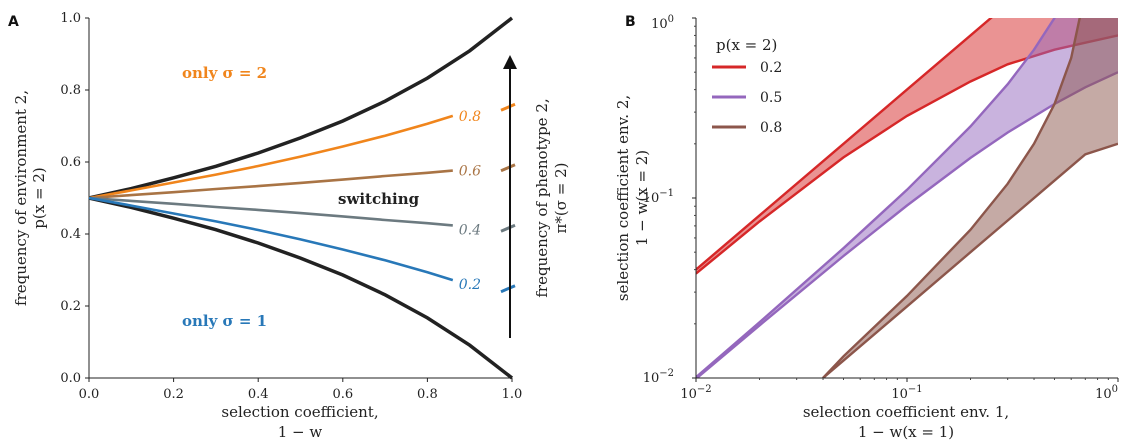 This screenshot has height=447, width=1131. What do you see at coordinates (300, 432) in the screenshot?
I see `panel-a-x-label-line2: 1 − w` at bounding box center [300, 432].